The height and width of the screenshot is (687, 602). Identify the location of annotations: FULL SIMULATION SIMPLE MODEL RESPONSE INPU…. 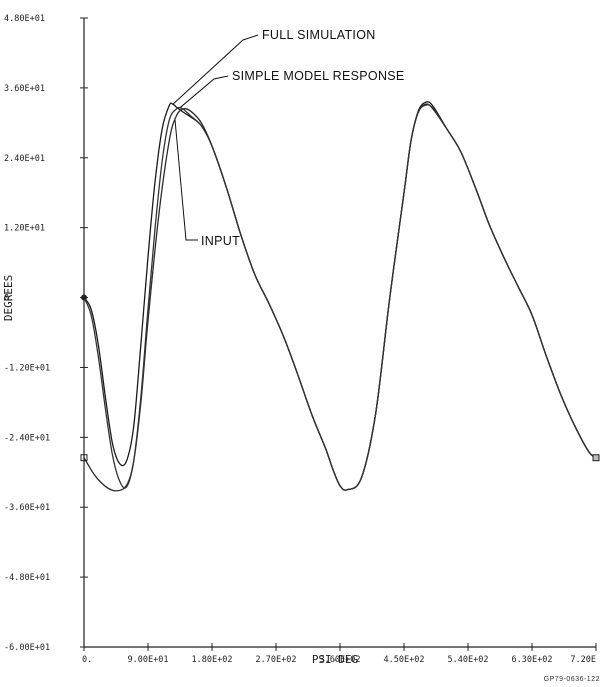
(288, 138).